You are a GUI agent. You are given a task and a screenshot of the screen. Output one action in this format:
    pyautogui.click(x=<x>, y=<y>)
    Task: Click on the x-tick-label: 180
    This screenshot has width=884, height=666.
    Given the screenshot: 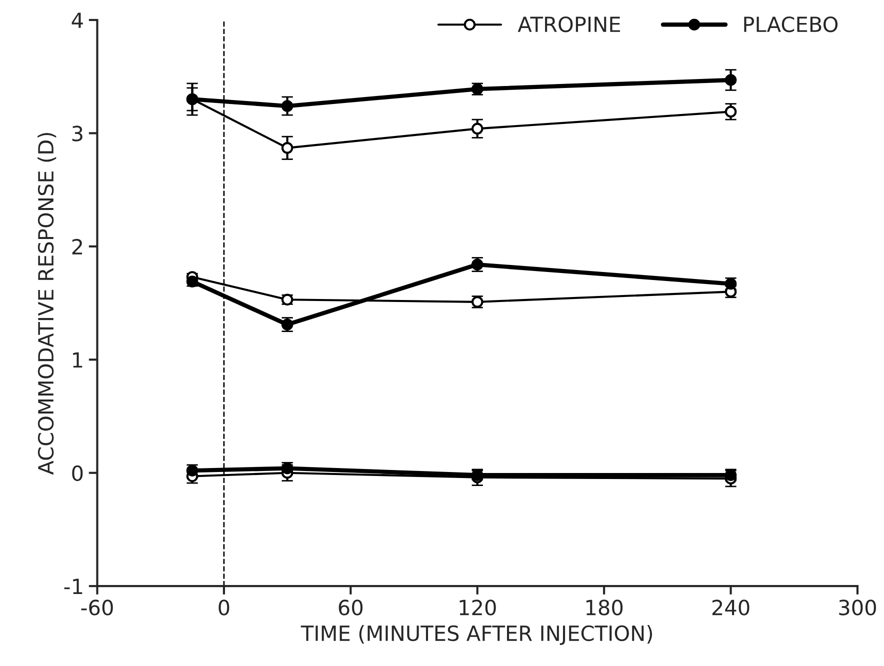 What is the action you would take?
    pyautogui.click(x=604, y=608)
    